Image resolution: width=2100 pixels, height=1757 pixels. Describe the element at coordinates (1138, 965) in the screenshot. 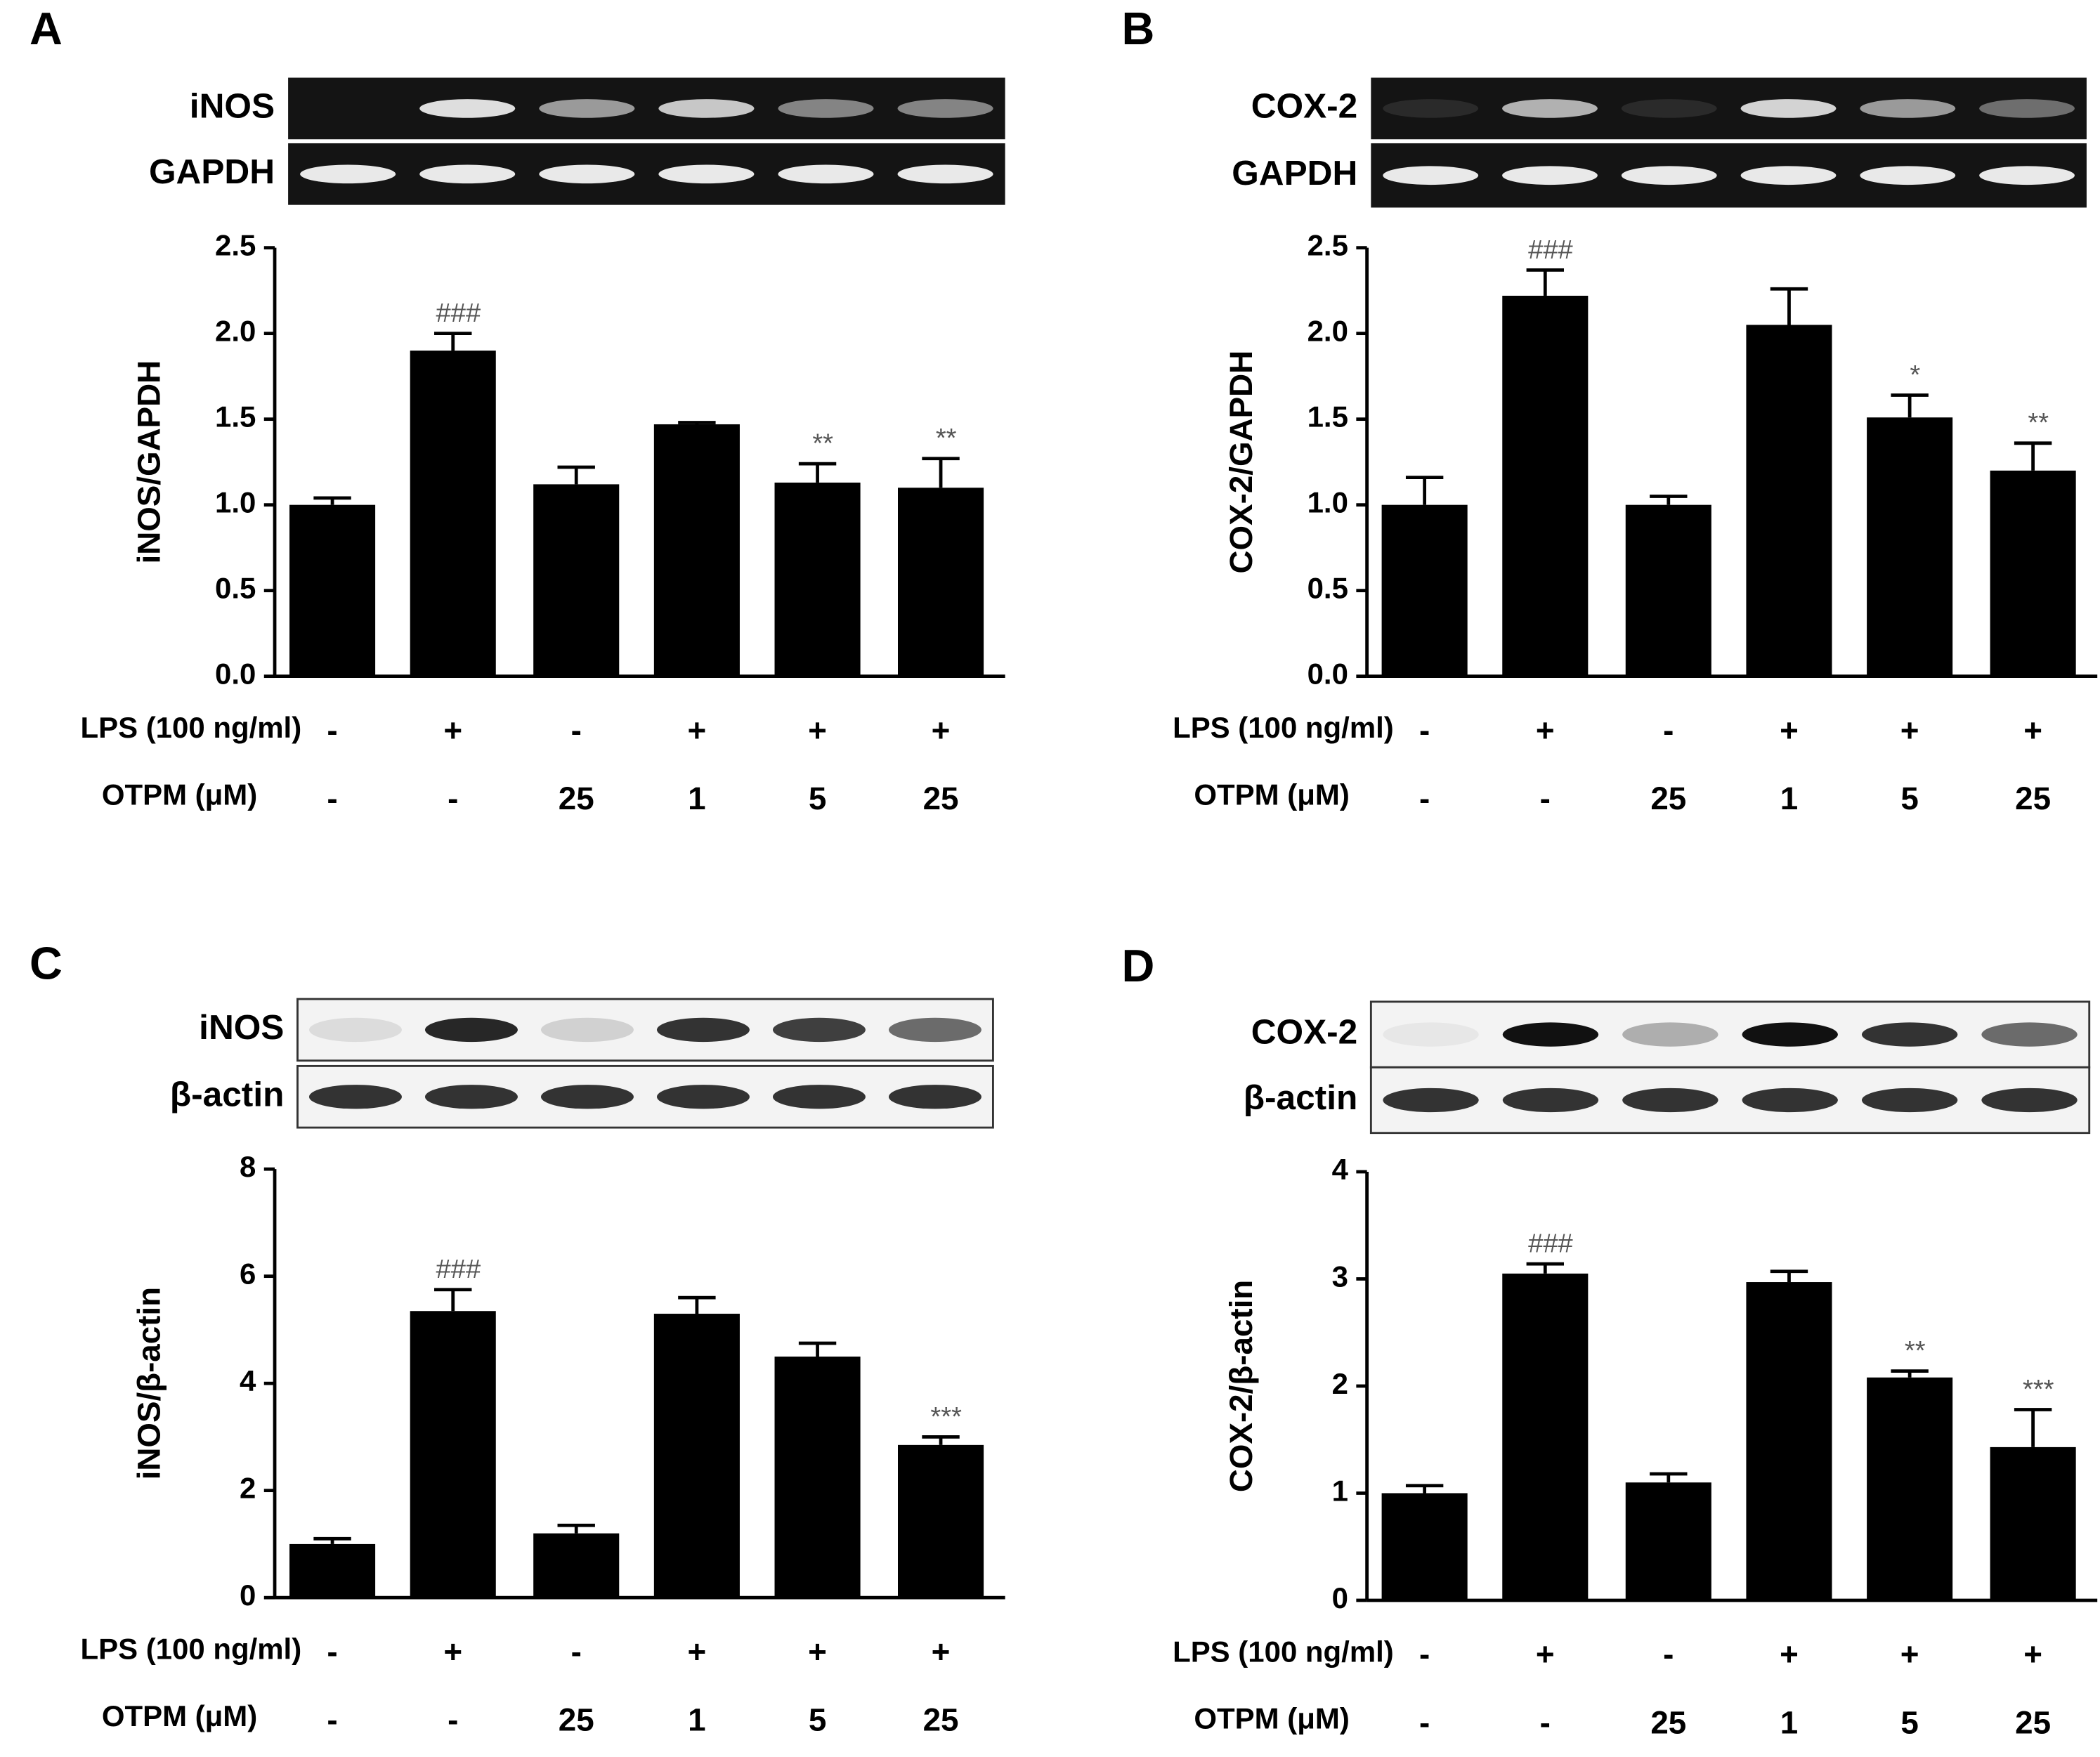

I see `panel-label: D` at that location.